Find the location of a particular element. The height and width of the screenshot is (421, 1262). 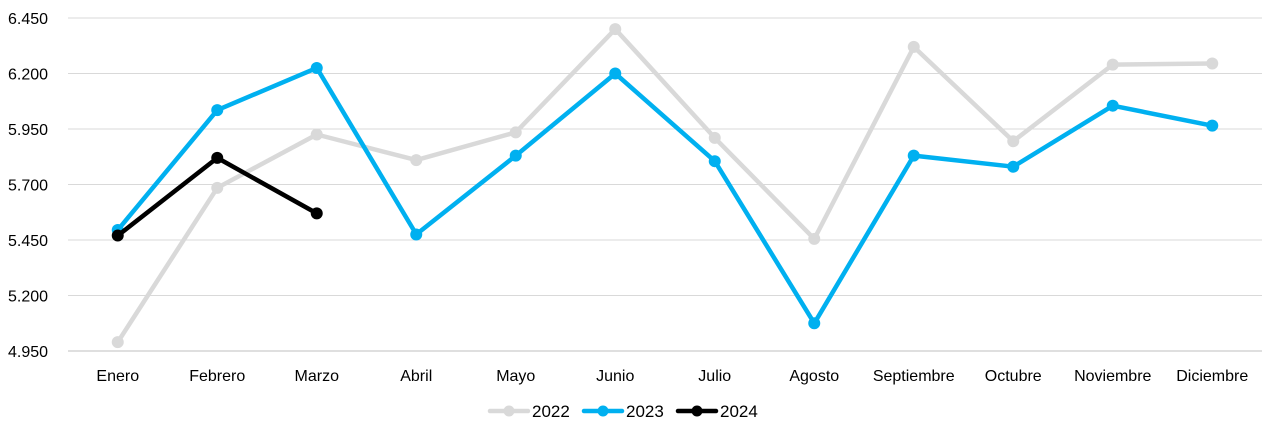

legend: 2022 2023 2024 is located at coordinates (622, 411).